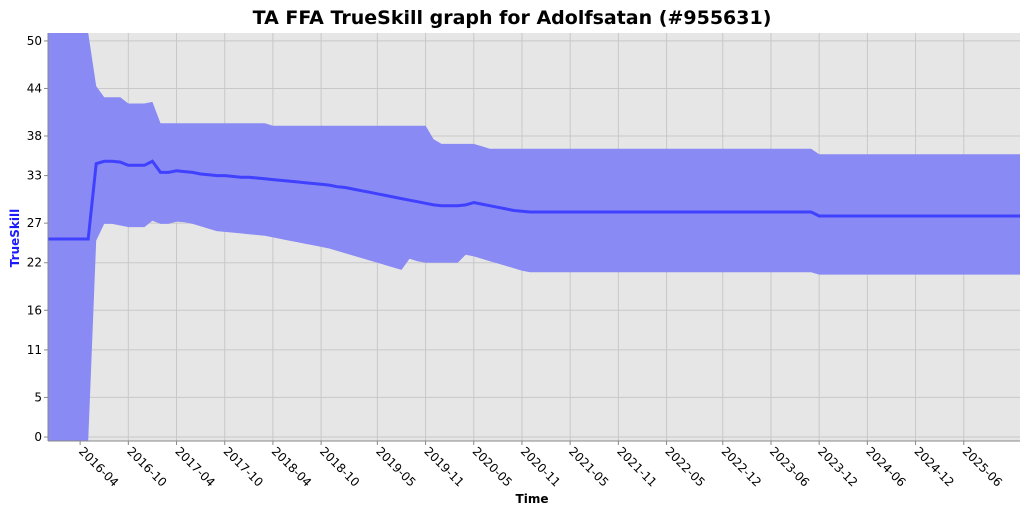 The image size is (1024, 512). I want to click on y-axis-ticks: 0 5 11 16 22 27 33 38 44 50, so click(37, 239).